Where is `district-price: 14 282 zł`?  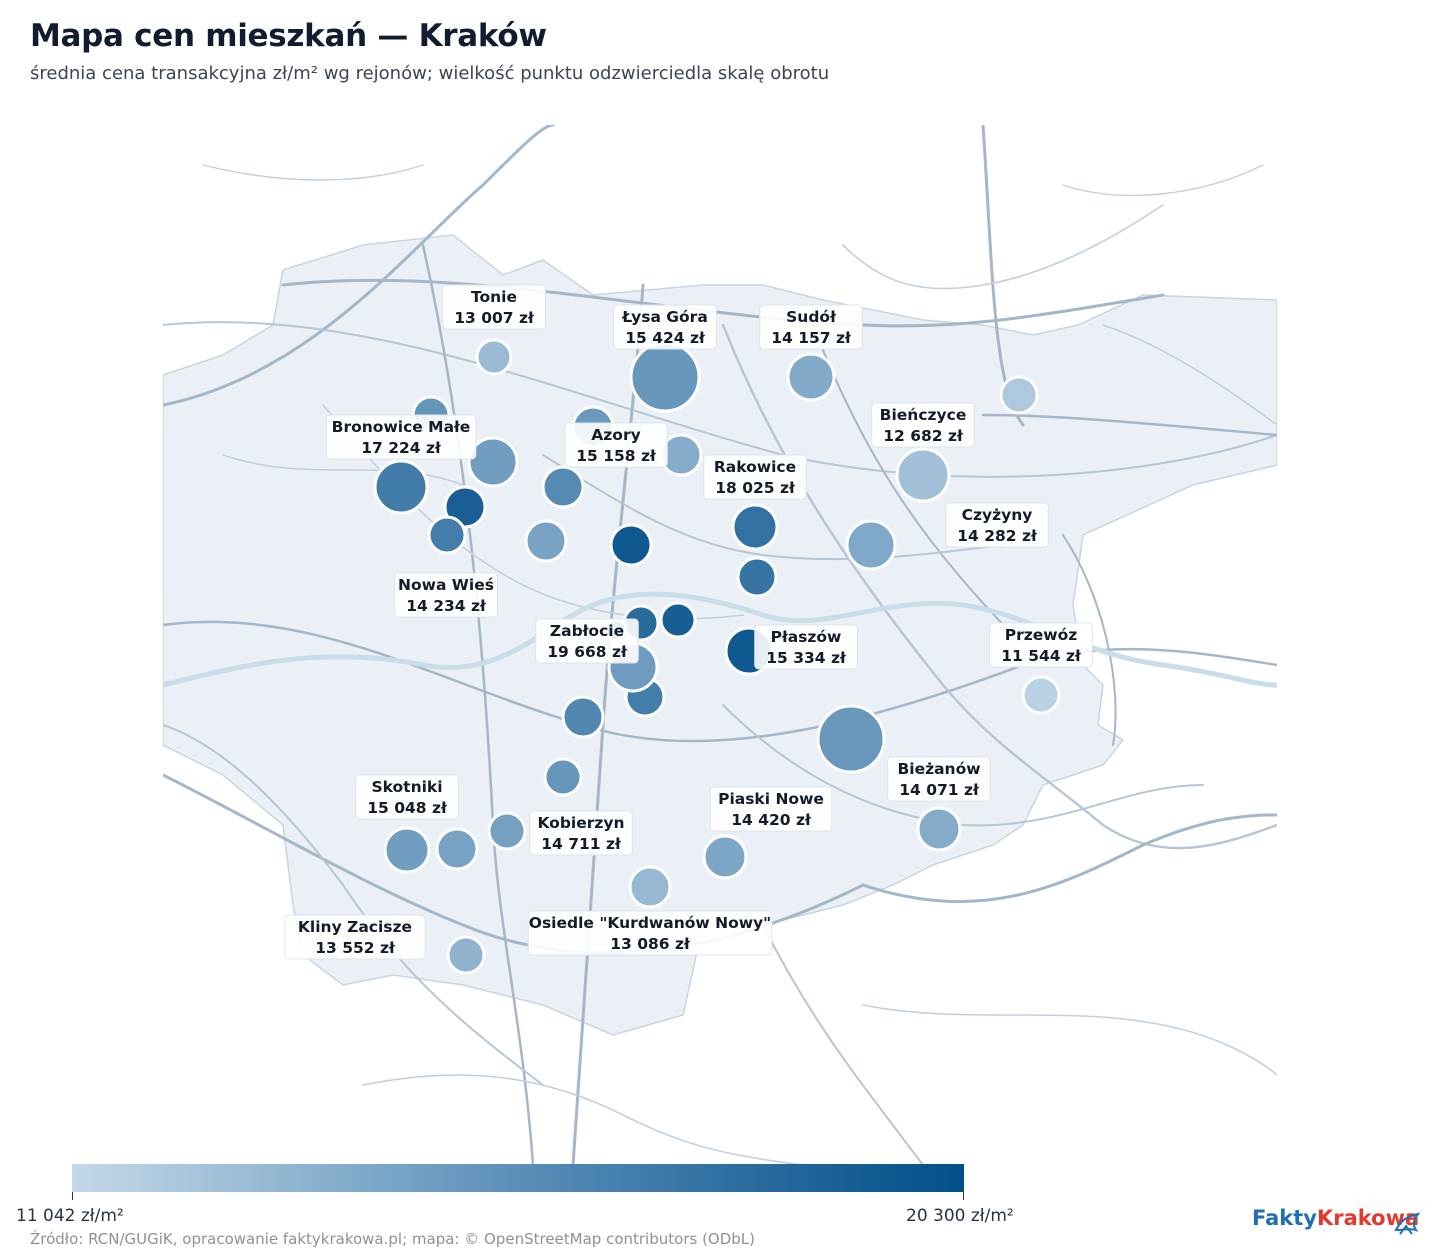
district-price: 14 282 zł is located at coordinates (997, 536).